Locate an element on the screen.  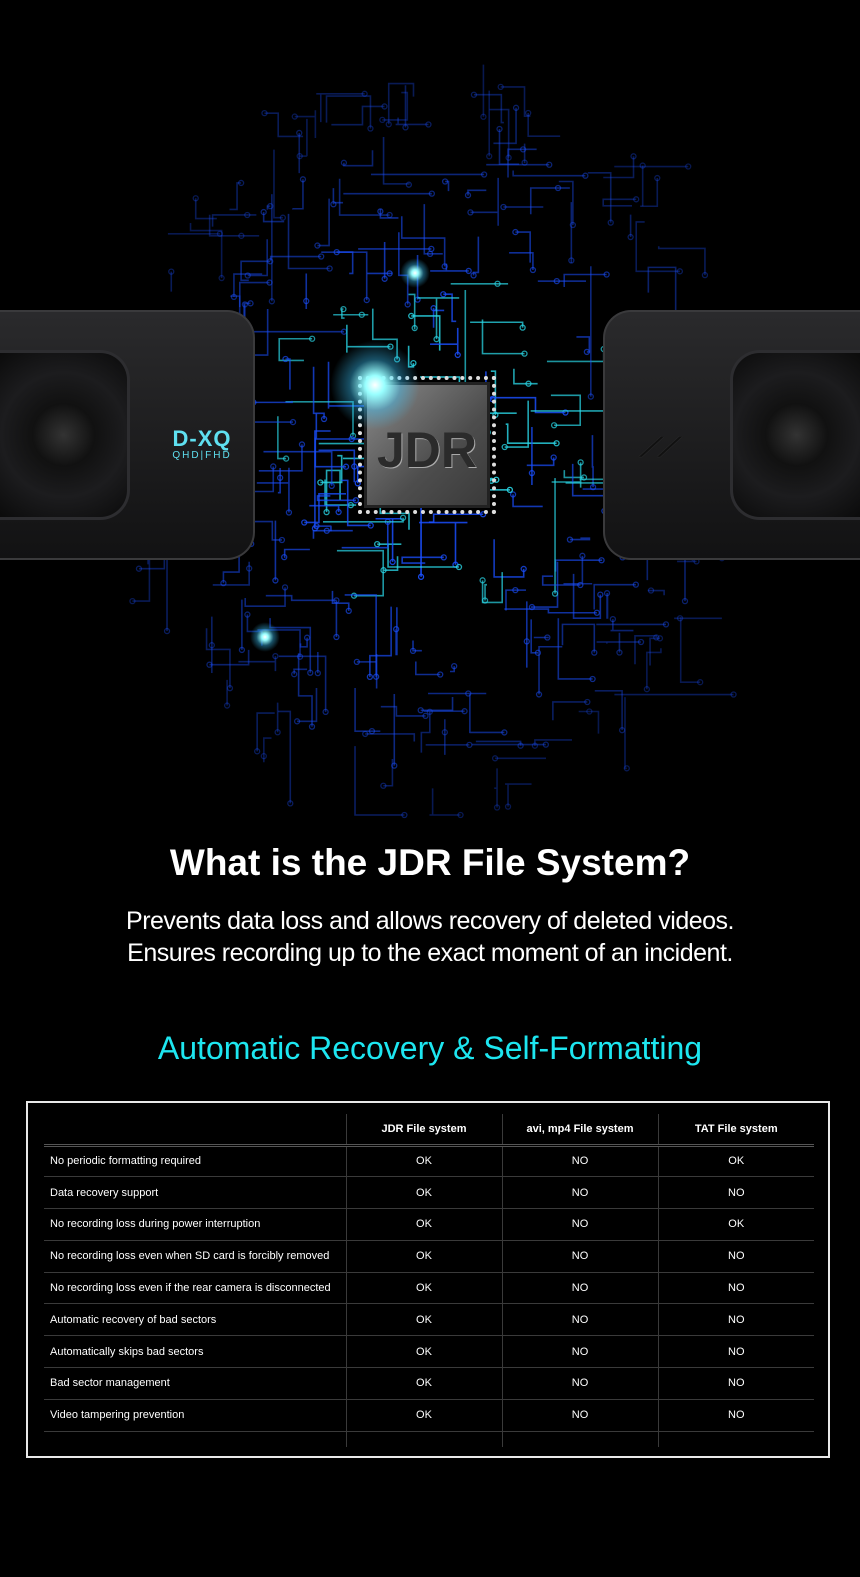
chip-label: JDR is located at coordinates (427, 450).